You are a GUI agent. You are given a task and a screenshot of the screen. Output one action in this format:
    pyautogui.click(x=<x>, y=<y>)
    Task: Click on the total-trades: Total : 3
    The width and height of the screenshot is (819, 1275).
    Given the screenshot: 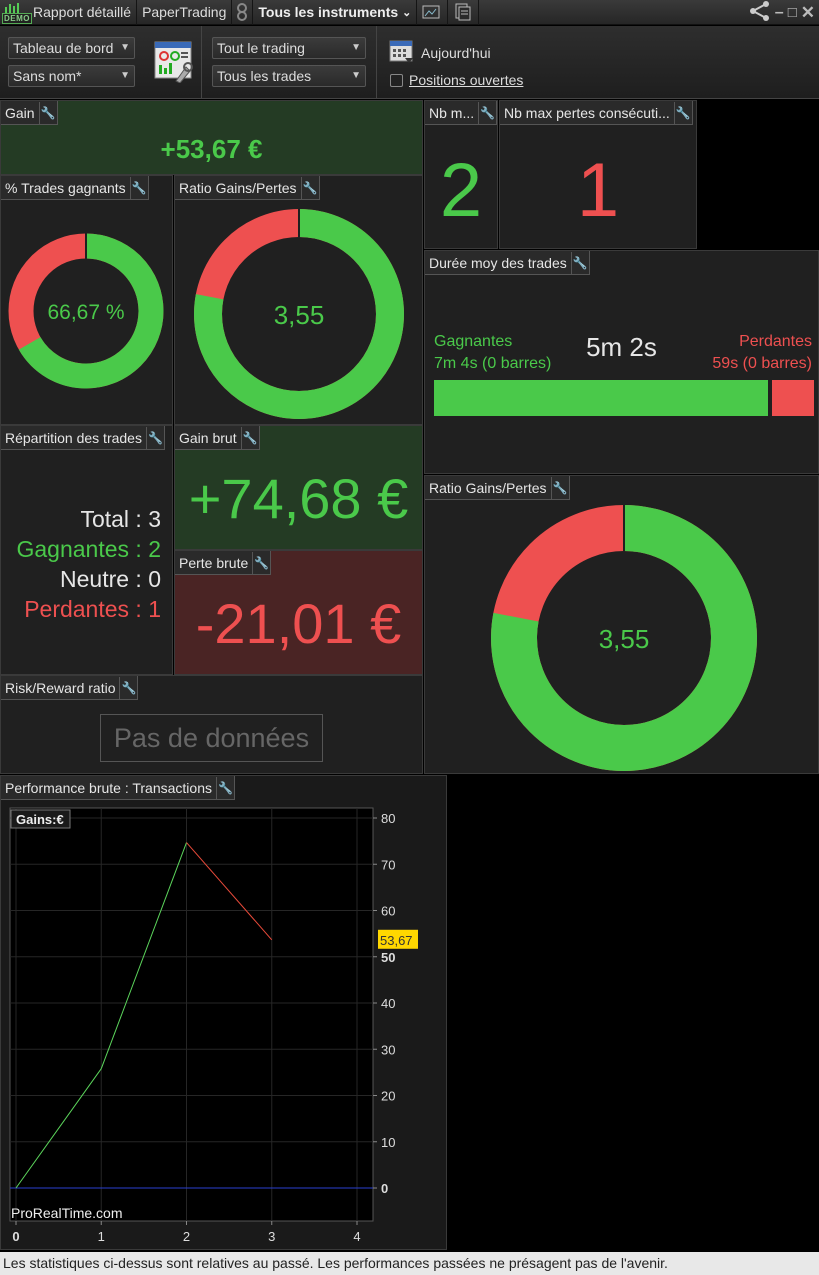 What is the action you would take?
    pyautogui.click(x=120, y=519)
    